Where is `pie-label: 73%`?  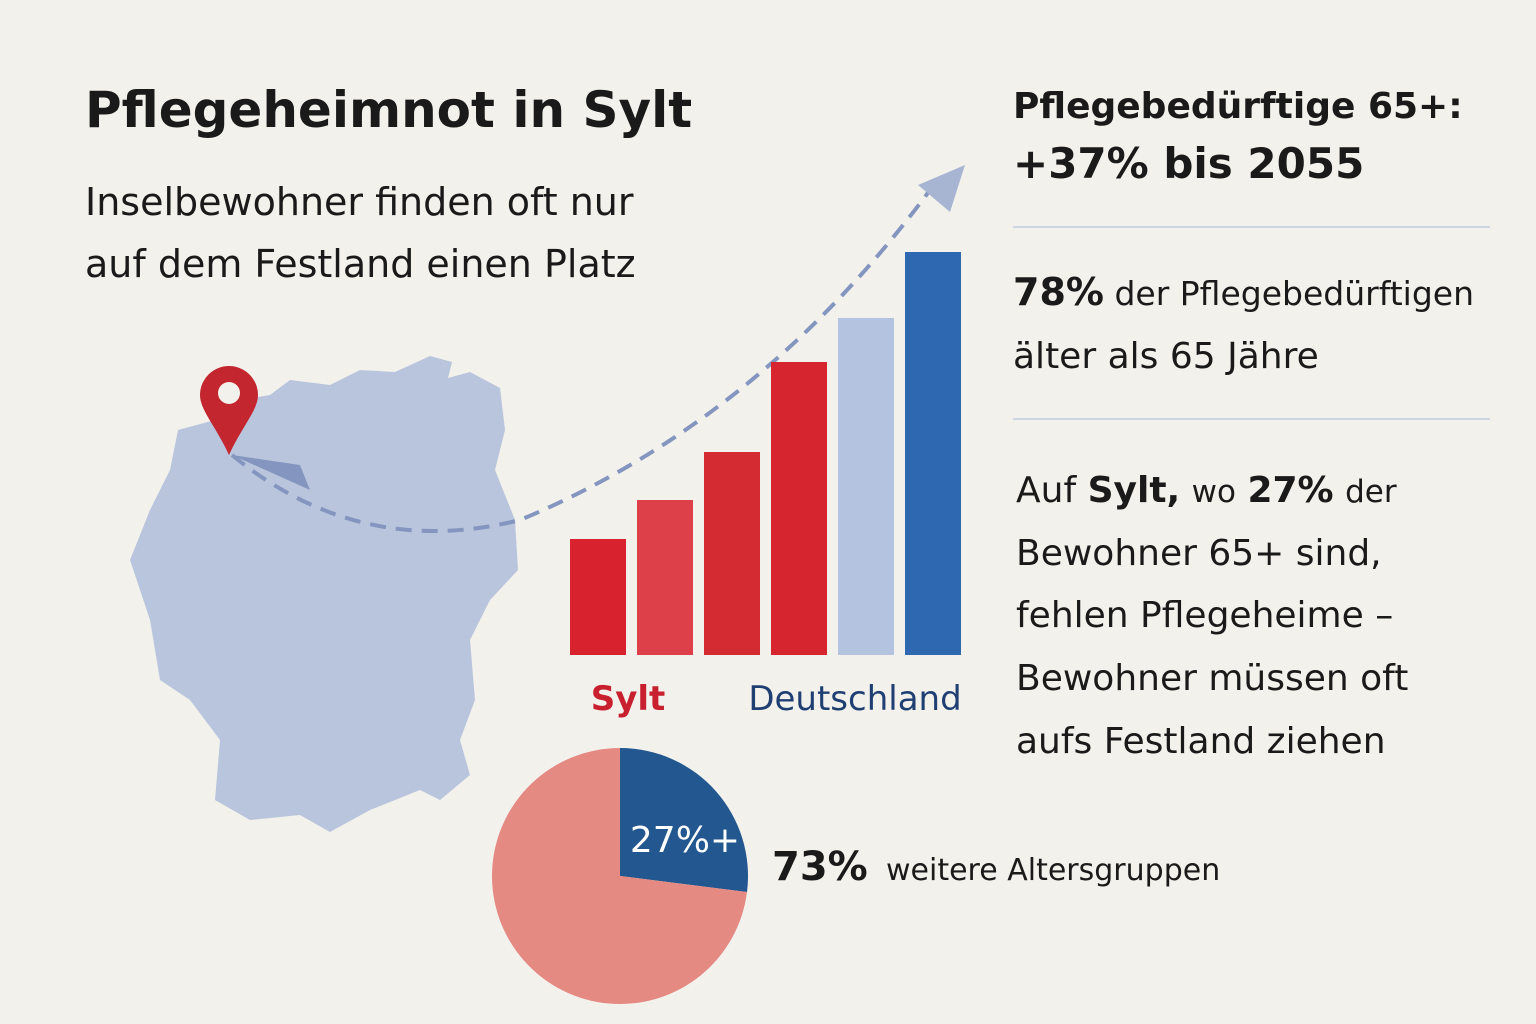 pie-label: 73% is located at coordinates (820, 867).